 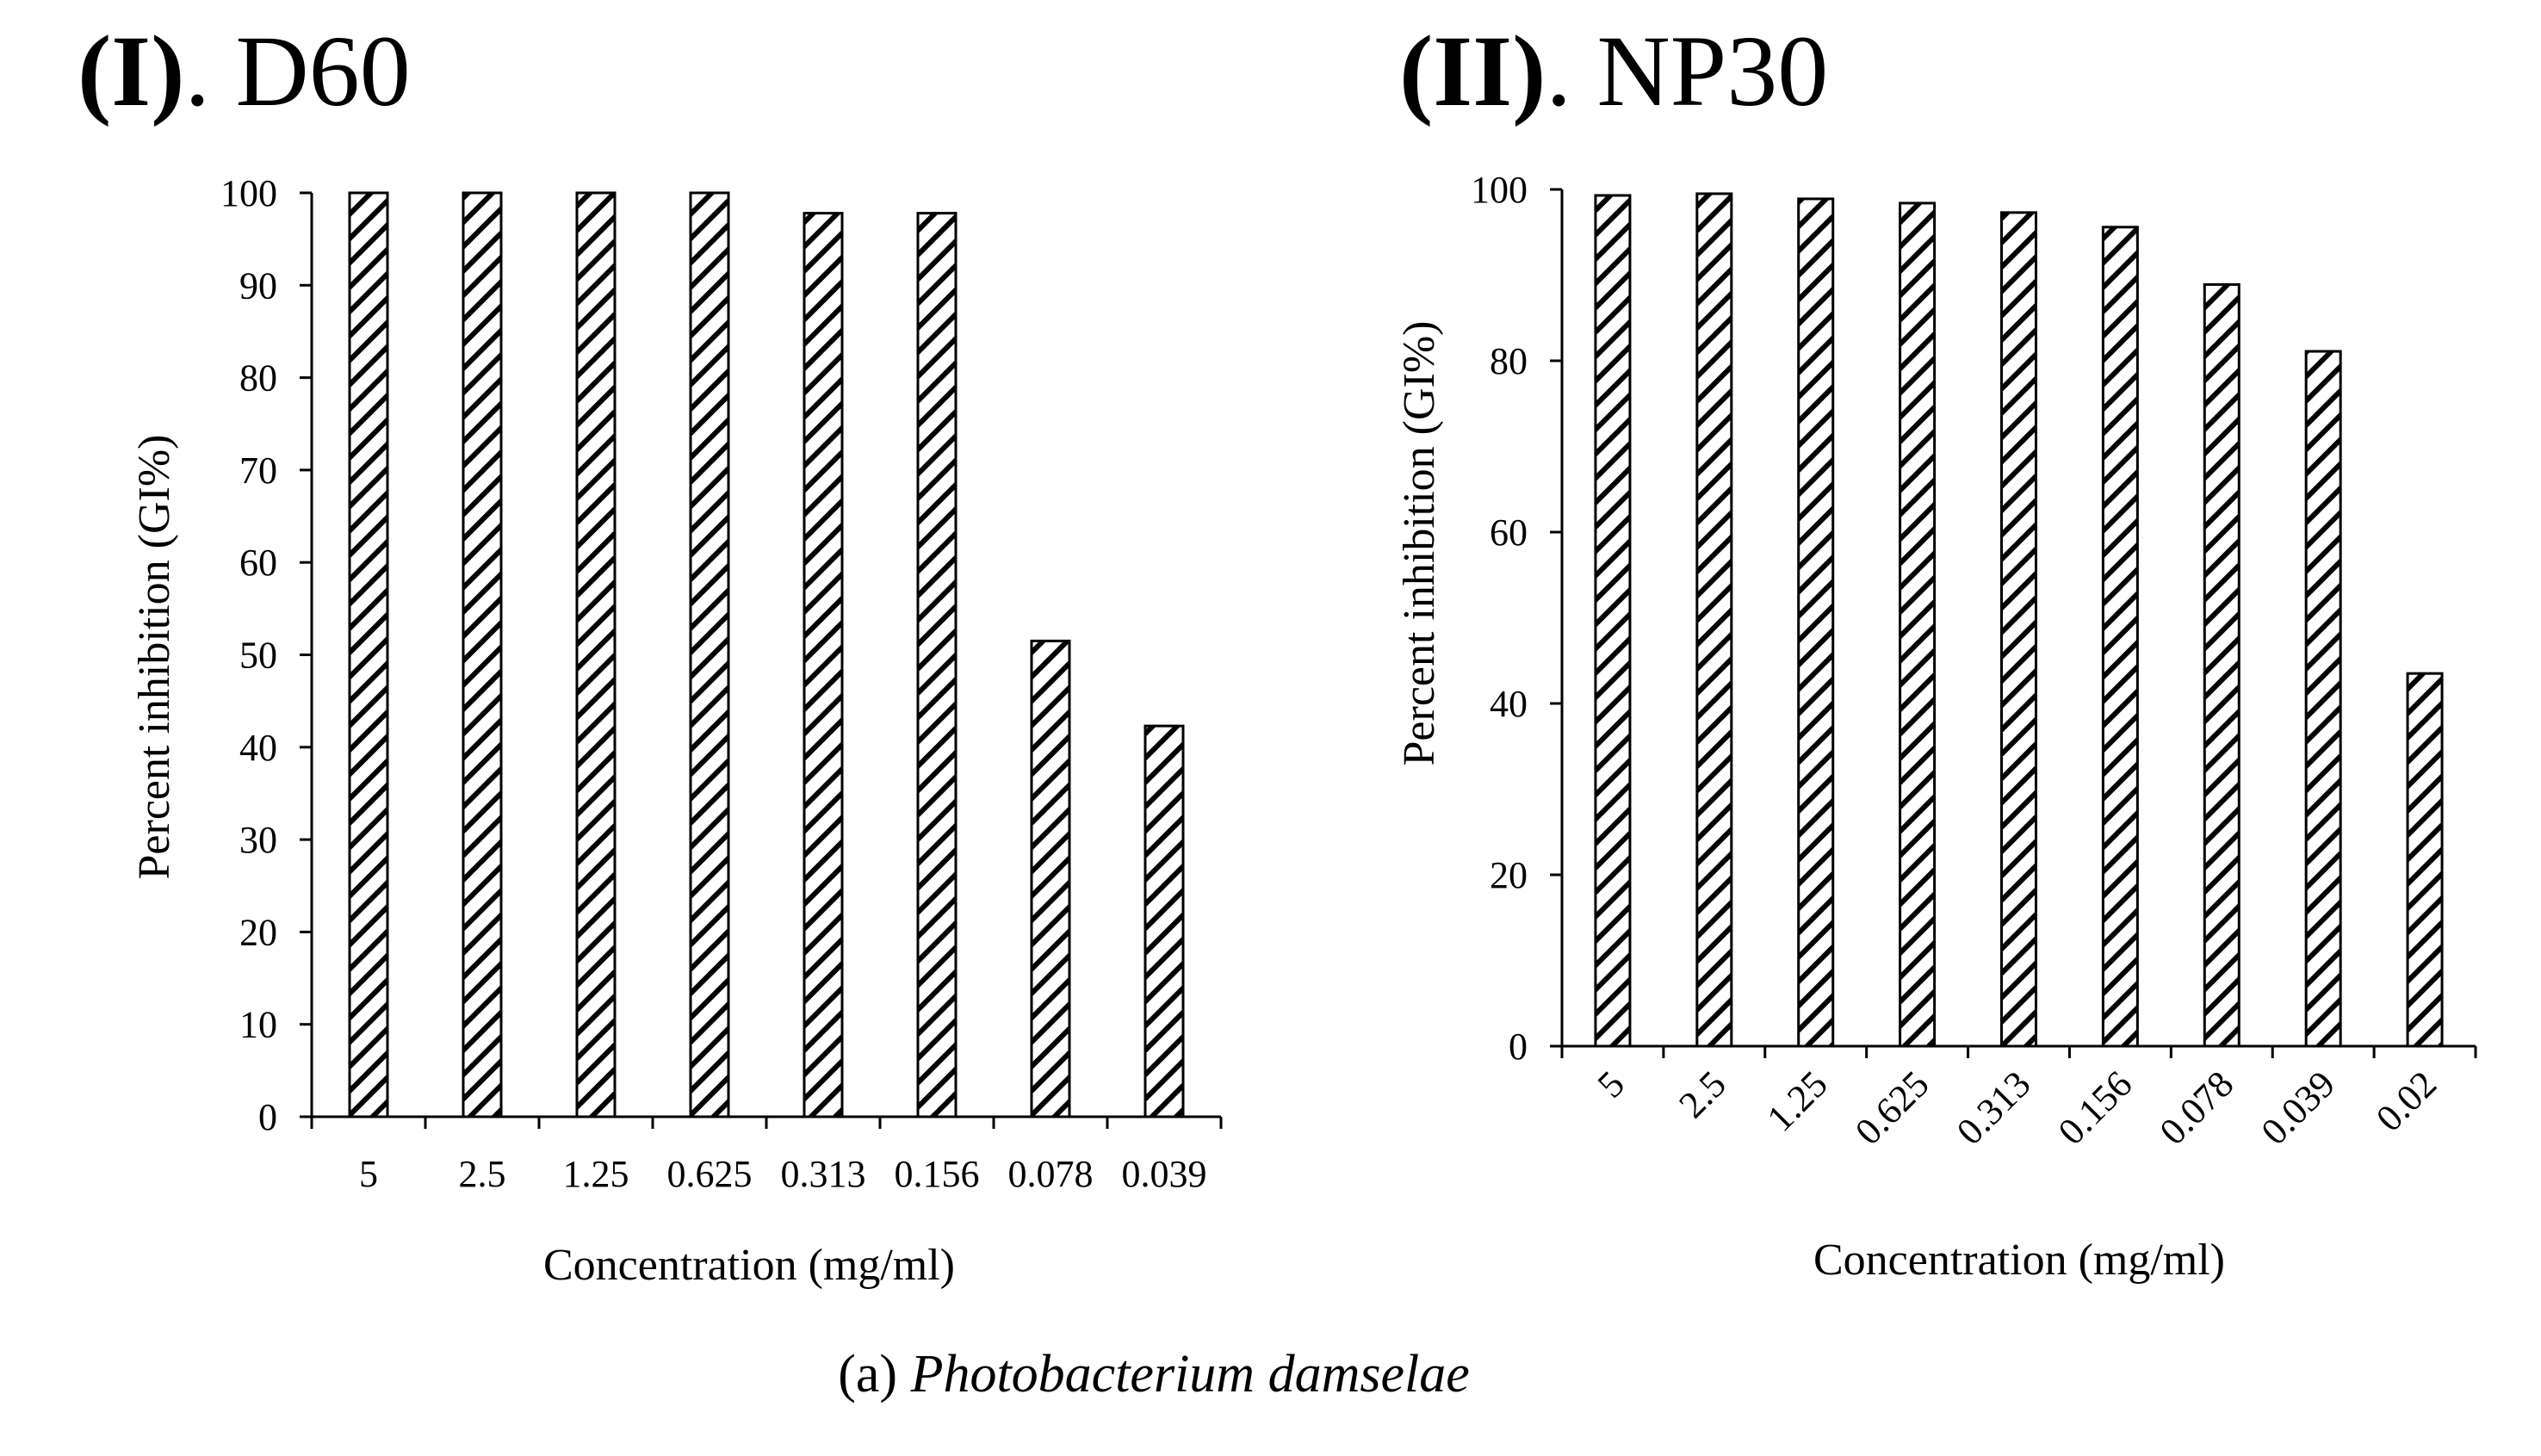 I want to click on y-tick-label: 10, so click(x=258, y=1025).